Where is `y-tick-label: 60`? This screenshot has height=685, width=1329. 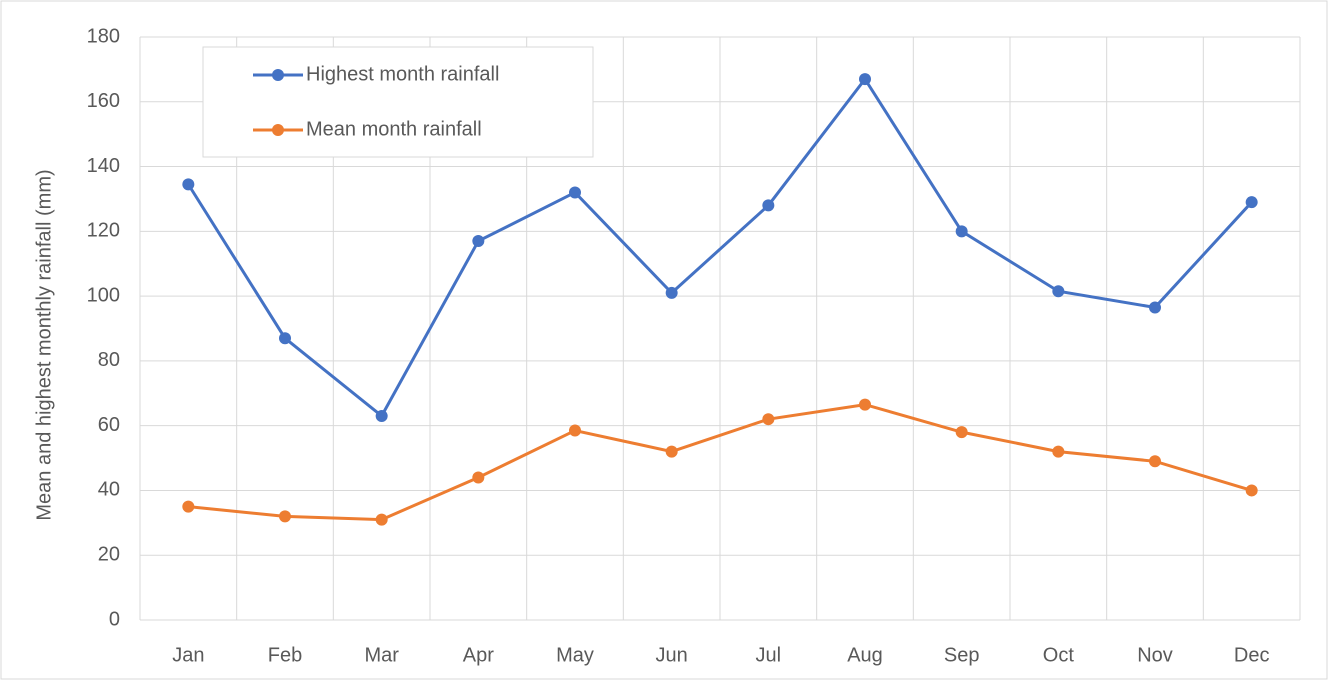 y-tick-label: 60 is located at coordinates (109, 425).